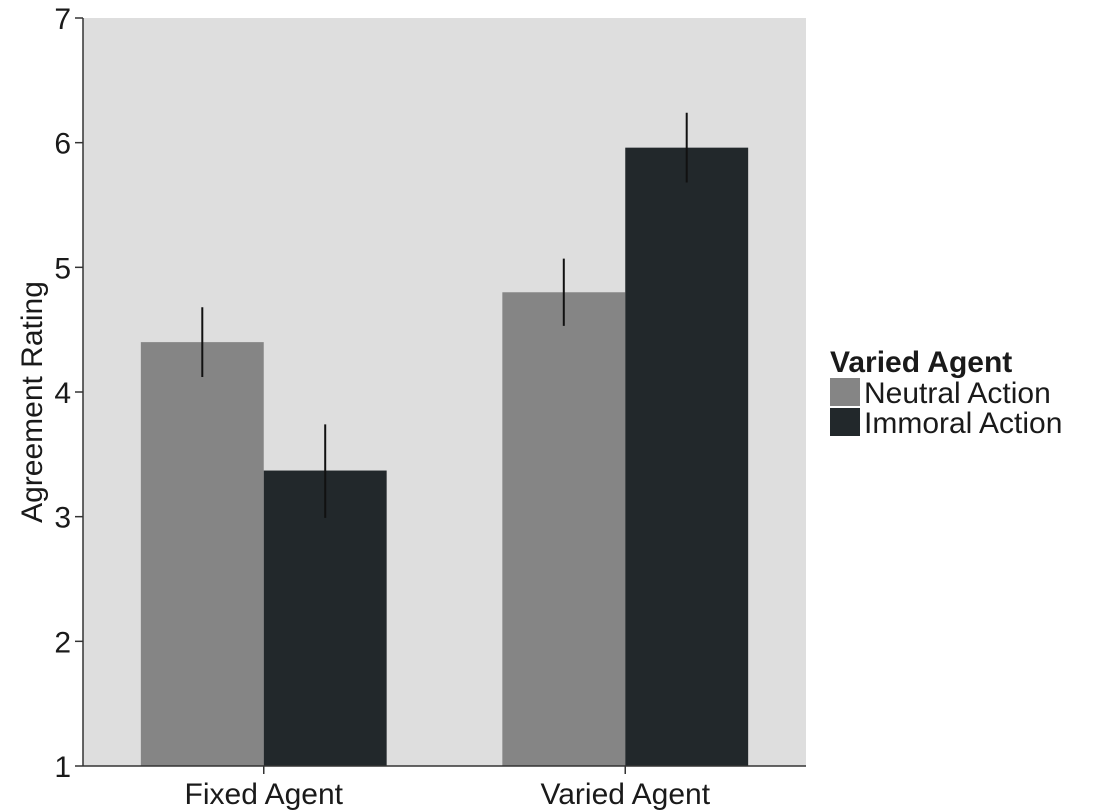  What do you see at coordinates (921, 362) in the screenshot?
I see `legend-title: Varied Agent` at bounding box center [921, 362].